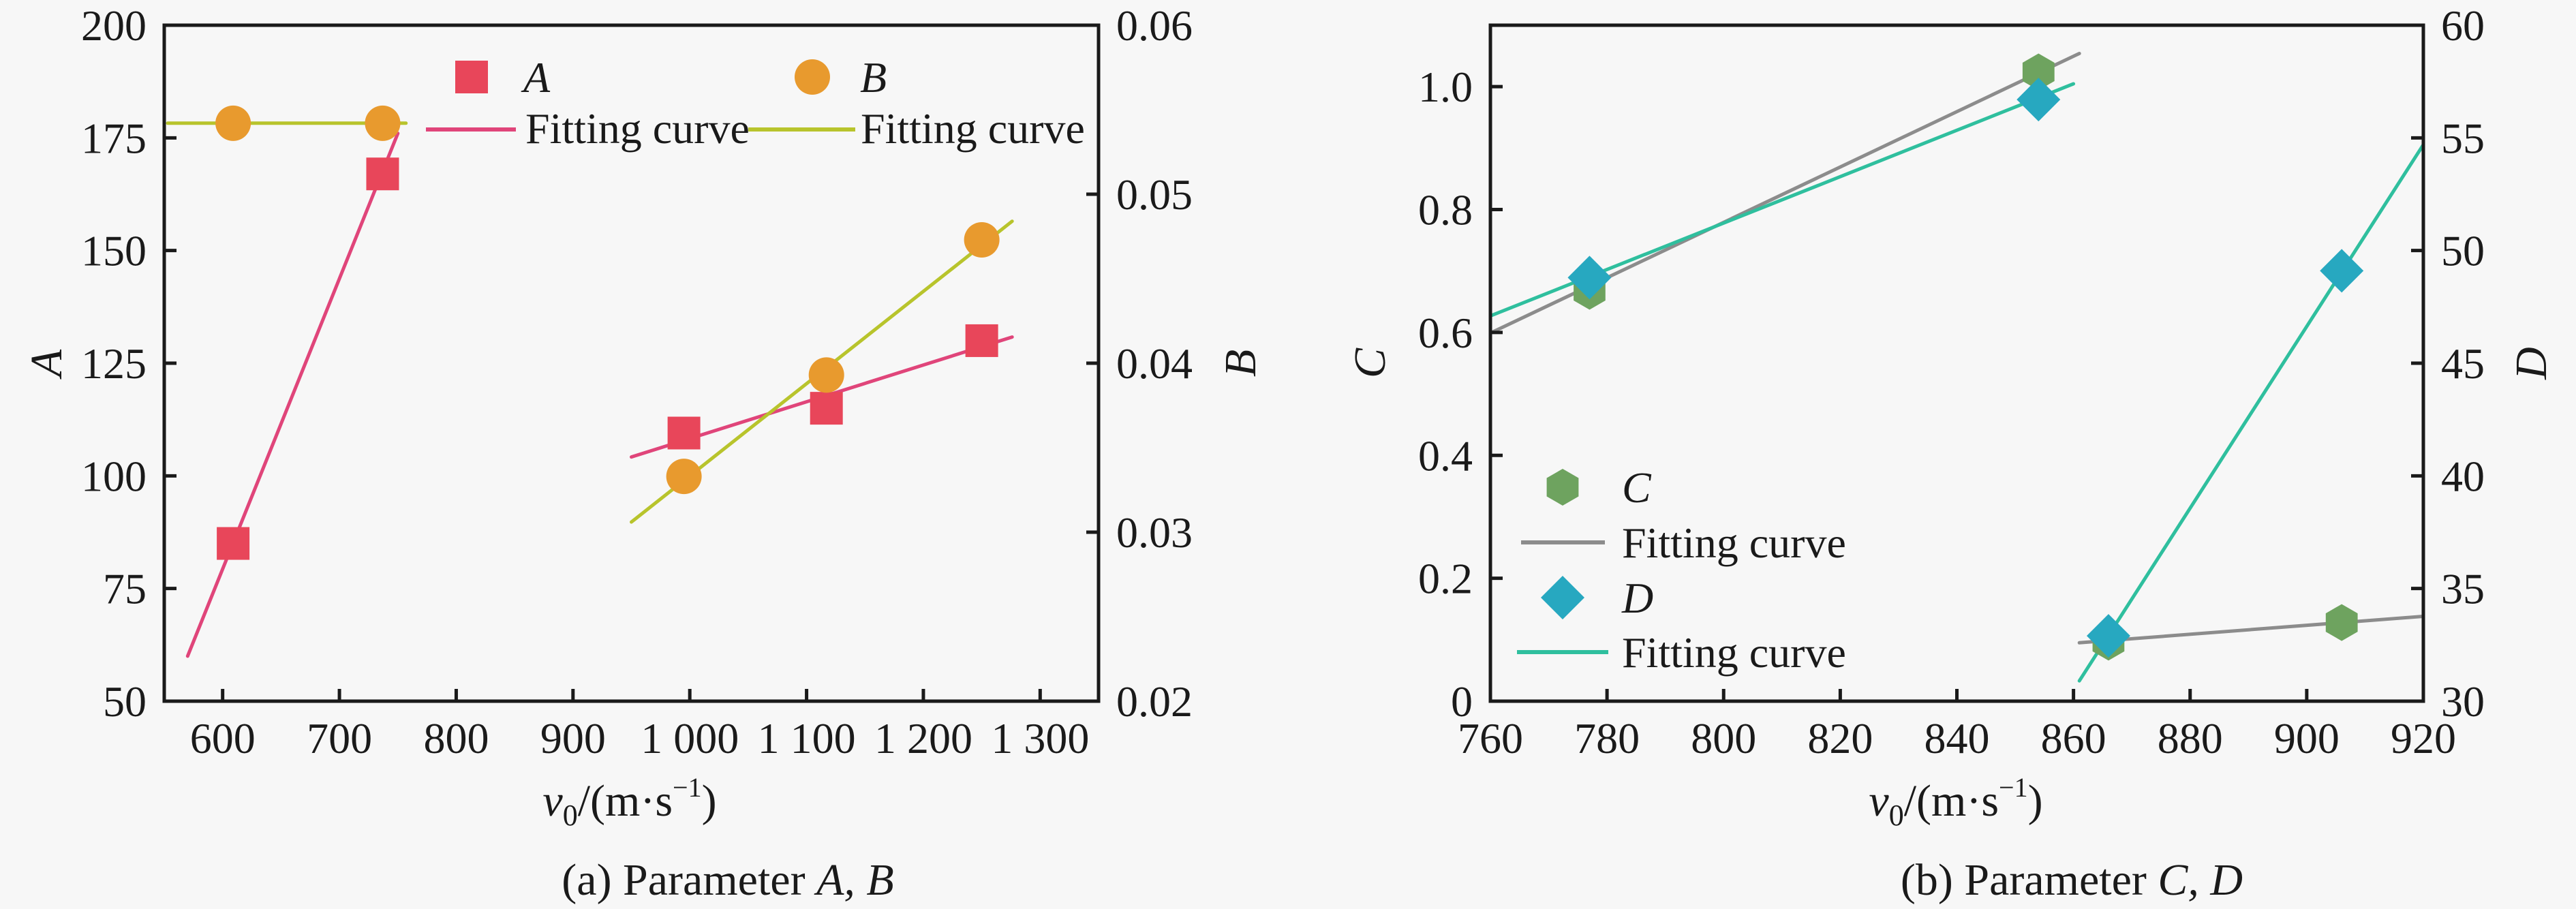 The width and height of the screenshot is (2576, 909). I want to click on left-y-ticks: 50 75 100 125 150 175 200, so click(129, 363).